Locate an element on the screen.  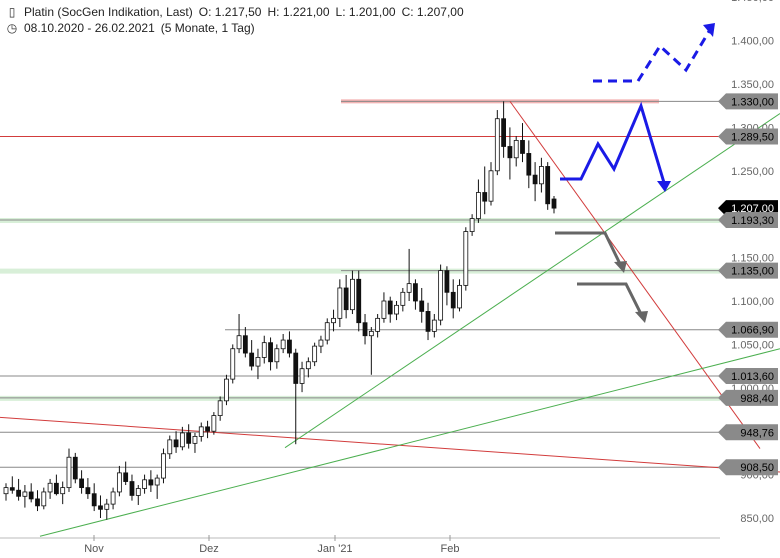
trendline-red-falling is located at coordinates (390, 444).